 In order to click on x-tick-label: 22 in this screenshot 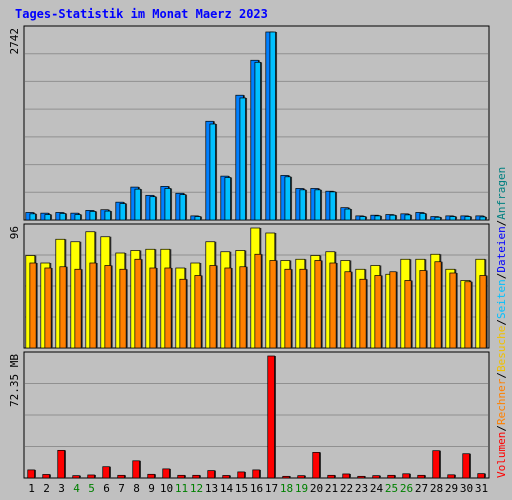, I will do `click(346, 488)`.